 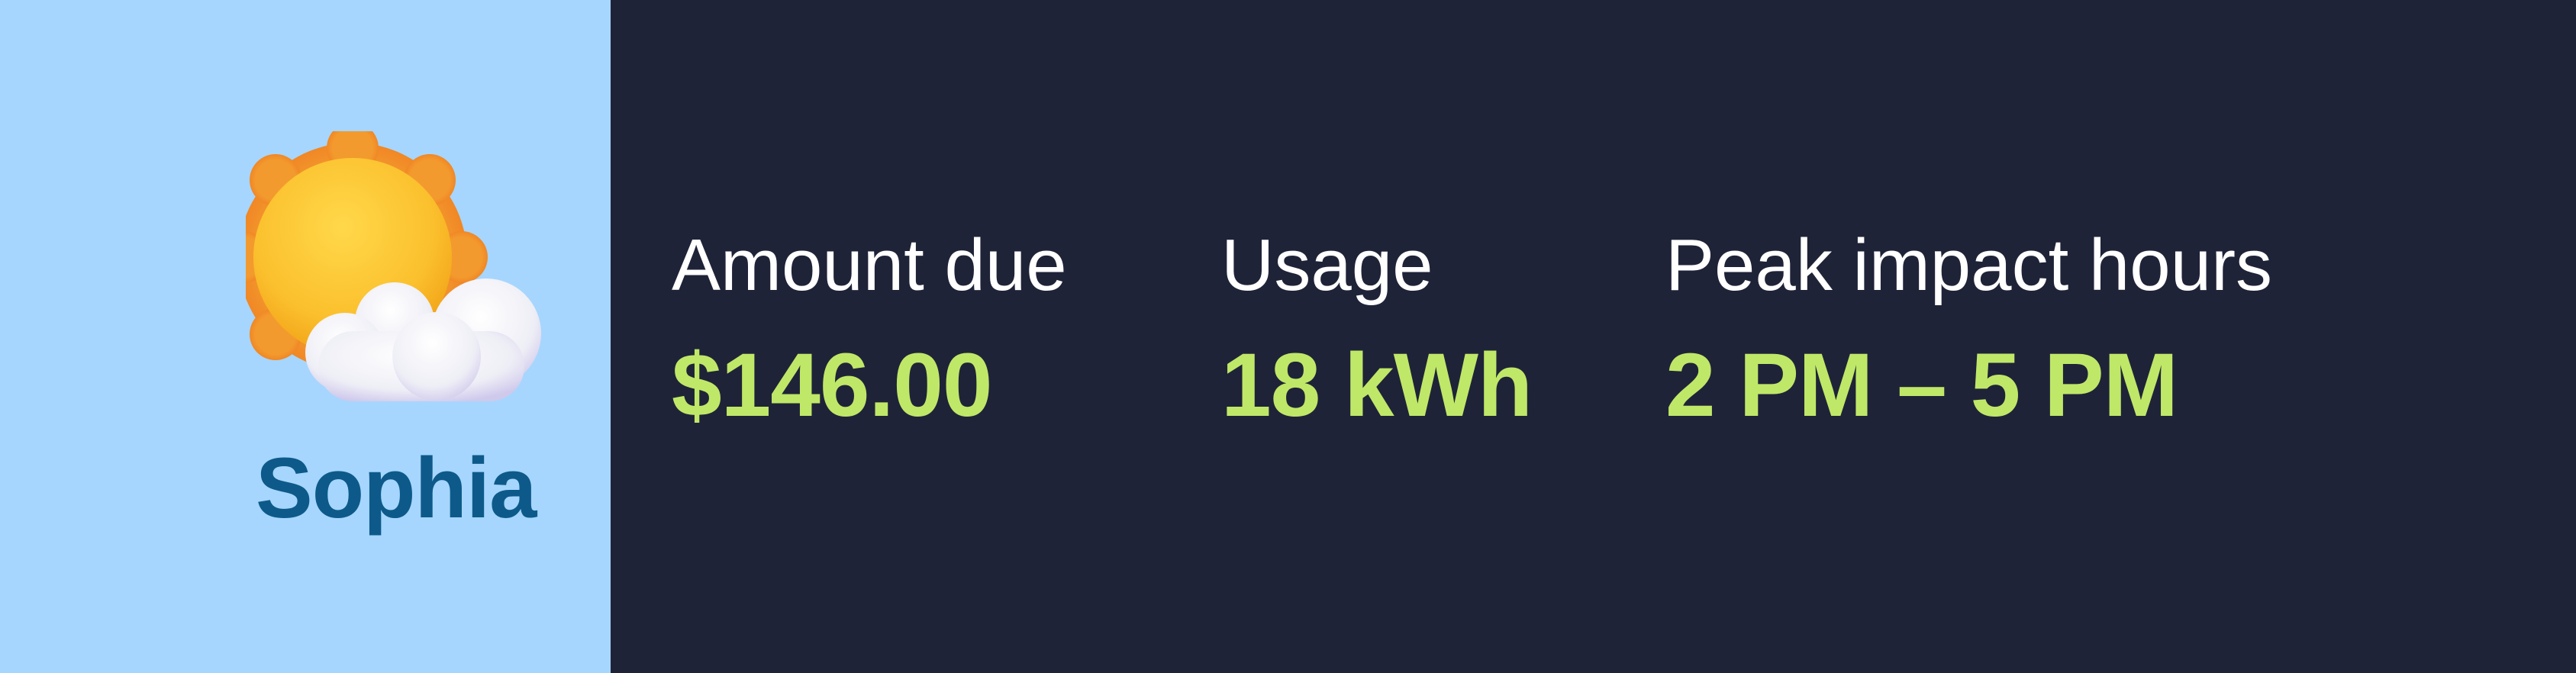 What do you see at coordinates (1377, 385) in the screenshot?
I see `usage-value: 18 kWh` at bounding box center [1377, 385].